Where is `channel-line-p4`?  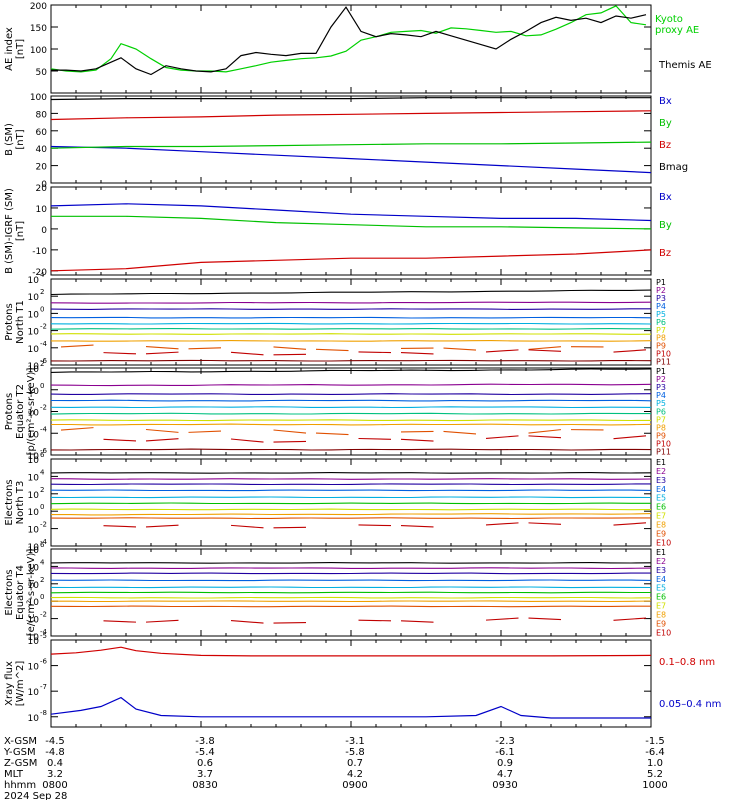 channel-line-p4 is located at coordinates (351, 317).